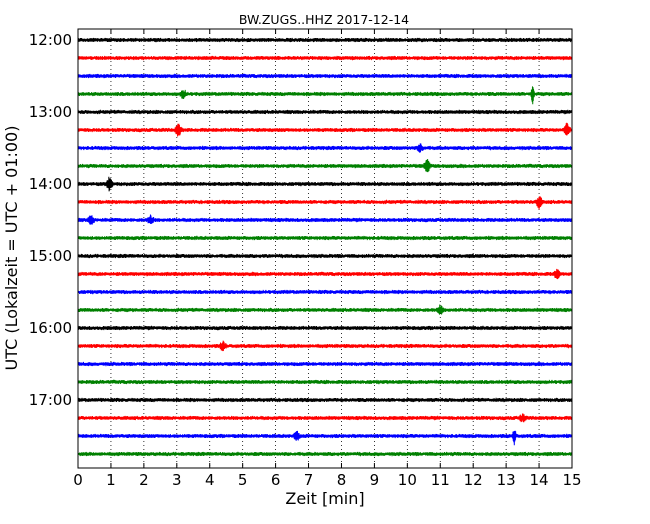  I want to click on x-tick-label: 10, so click(407, 480).